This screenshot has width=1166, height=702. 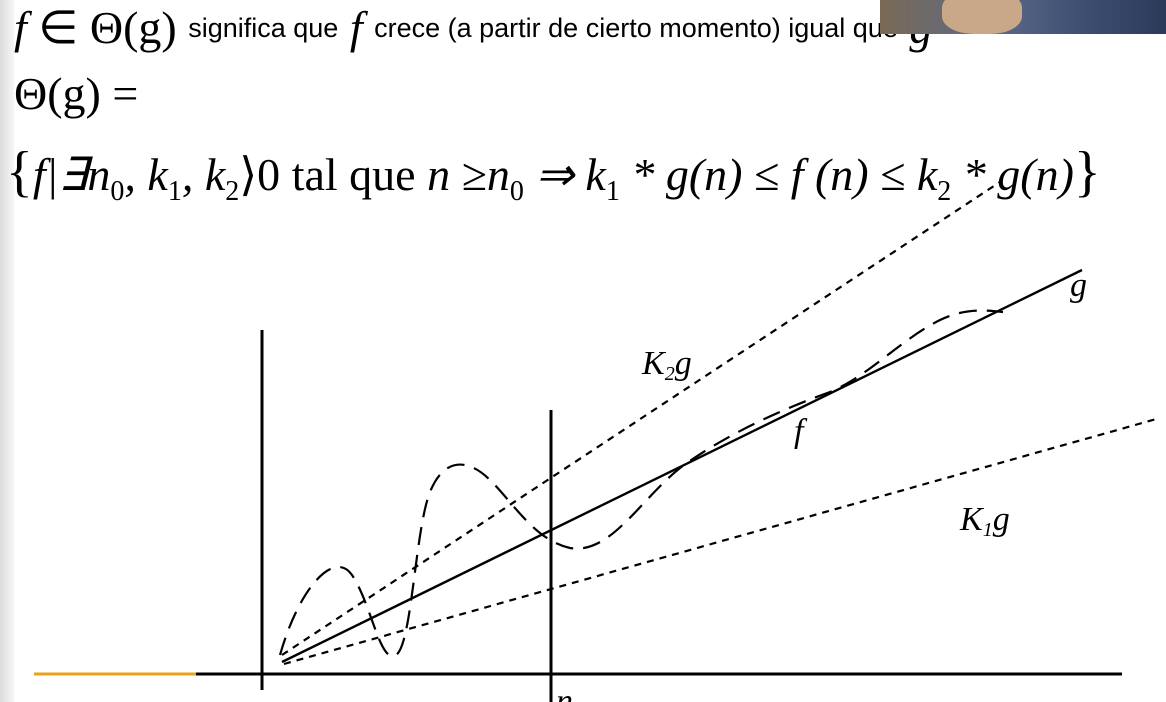 I want to click on theta-definition-head: Θ(g) =, so click(x=76, y=94).